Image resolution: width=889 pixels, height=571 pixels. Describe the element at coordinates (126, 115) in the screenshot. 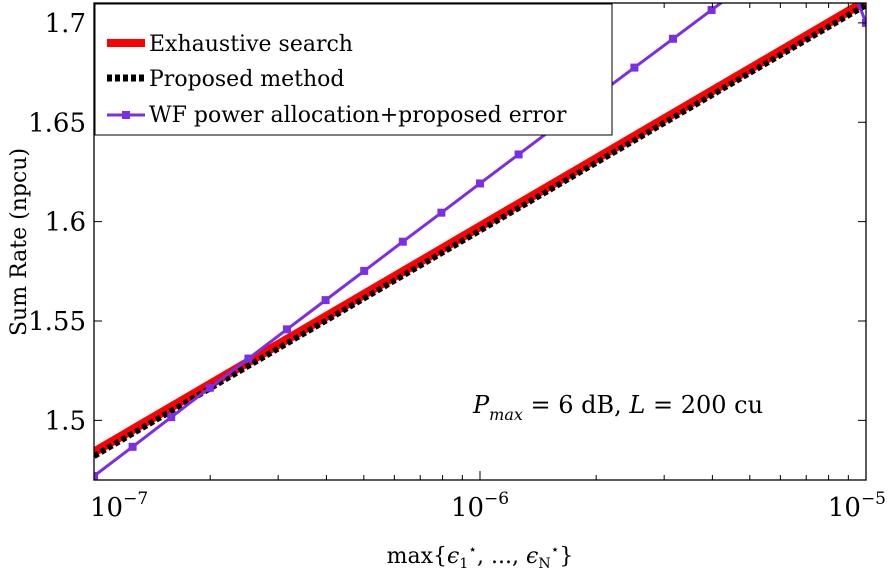

I see `legend-marker-wf-power-allocation` at that location.